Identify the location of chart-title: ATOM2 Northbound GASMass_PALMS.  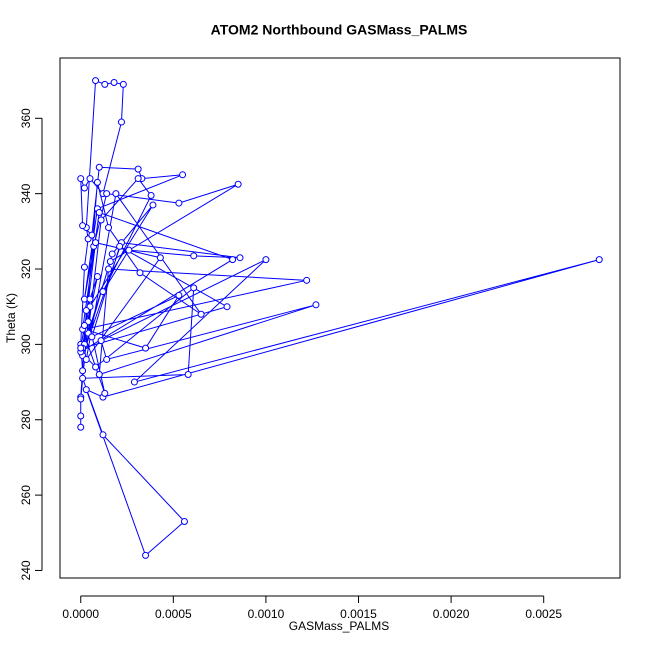
(339, 30).